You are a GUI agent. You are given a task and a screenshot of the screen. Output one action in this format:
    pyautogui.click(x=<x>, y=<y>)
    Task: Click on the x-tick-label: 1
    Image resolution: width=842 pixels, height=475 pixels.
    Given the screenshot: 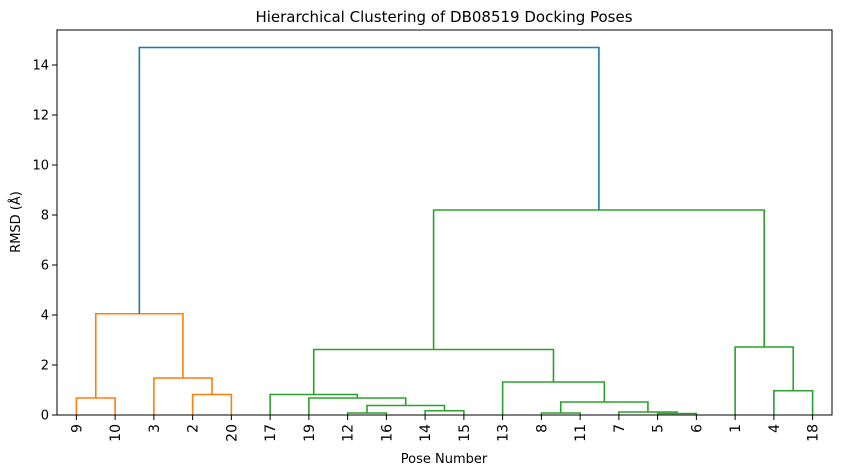 What is the action you would take?
    pyautogui.click(x=736, y=428)
    